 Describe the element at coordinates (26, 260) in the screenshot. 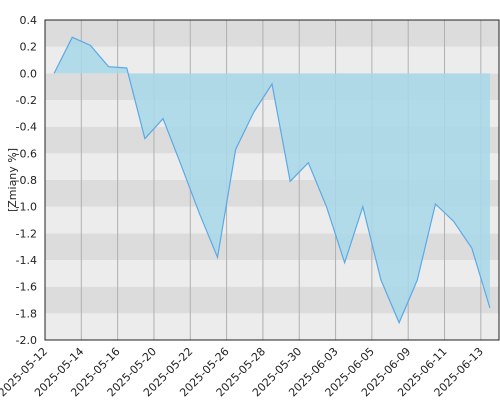

I see `y-tick-label: -1.4` at that location.